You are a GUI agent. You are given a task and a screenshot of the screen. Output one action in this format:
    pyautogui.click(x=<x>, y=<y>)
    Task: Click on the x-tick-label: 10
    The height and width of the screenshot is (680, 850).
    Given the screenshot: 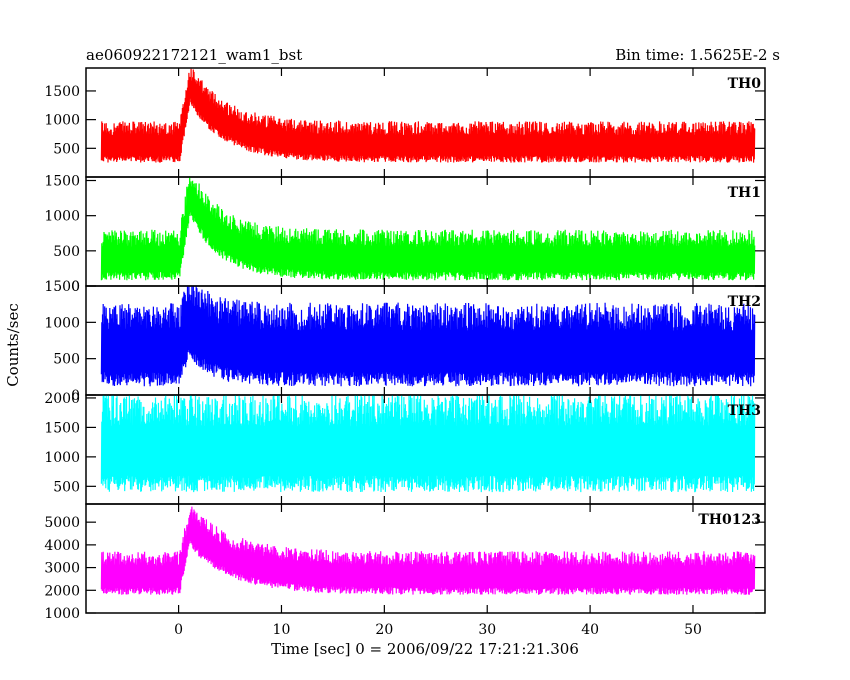 What is the action you would take?
    pyautogui.click(x=282, y=630)
    